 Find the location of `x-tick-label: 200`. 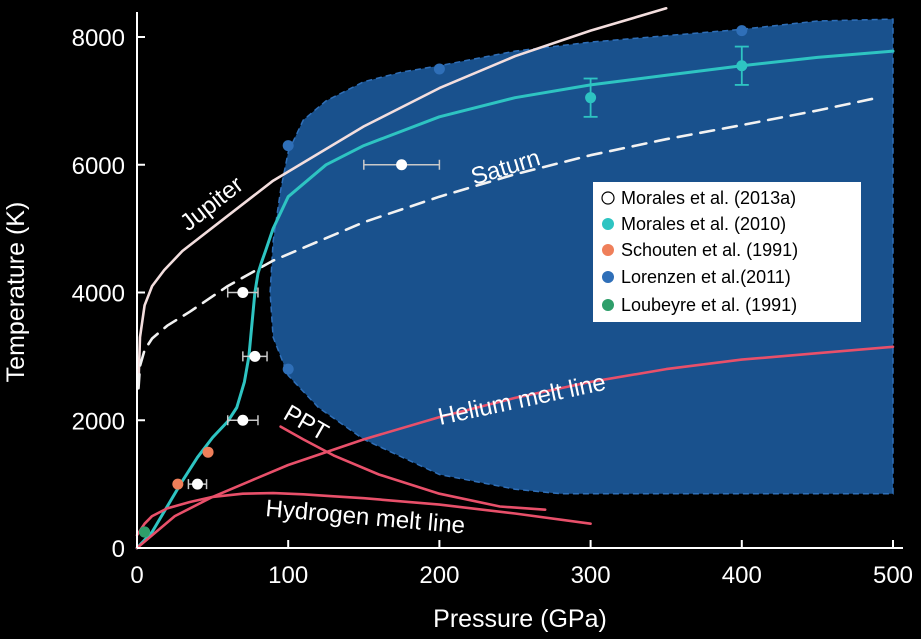

x-tick-label: 200 is located at coordinates (439, 575).